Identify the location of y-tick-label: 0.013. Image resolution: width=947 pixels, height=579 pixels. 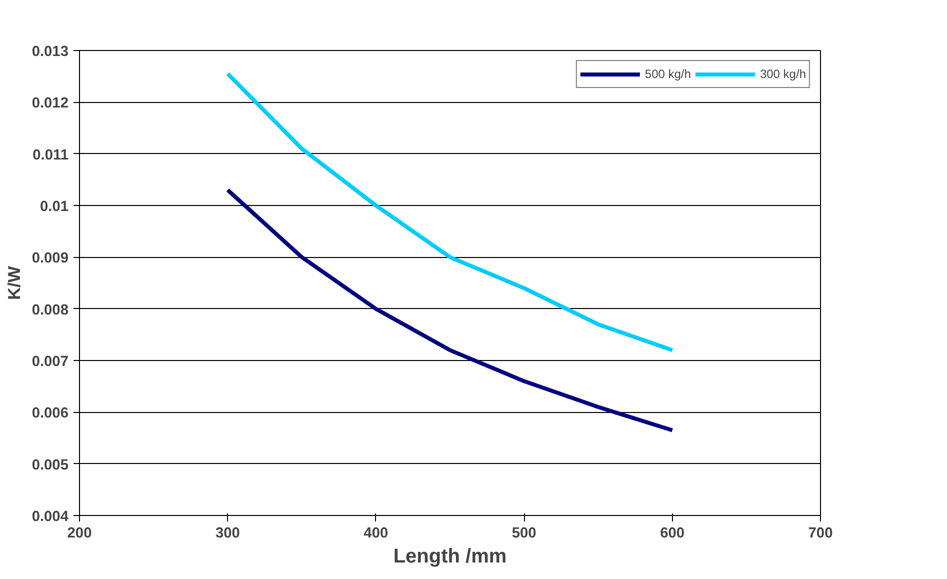
(50, 52).